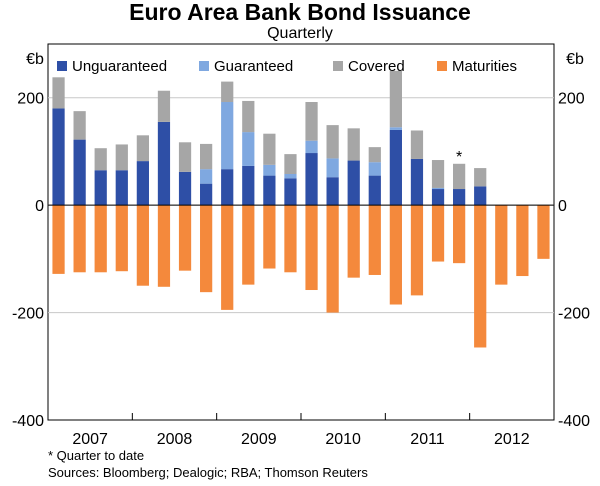 The width and height of the screenshot is (600, 486). I want to click on quarter-to-date-marker: *, so click(459, 157).